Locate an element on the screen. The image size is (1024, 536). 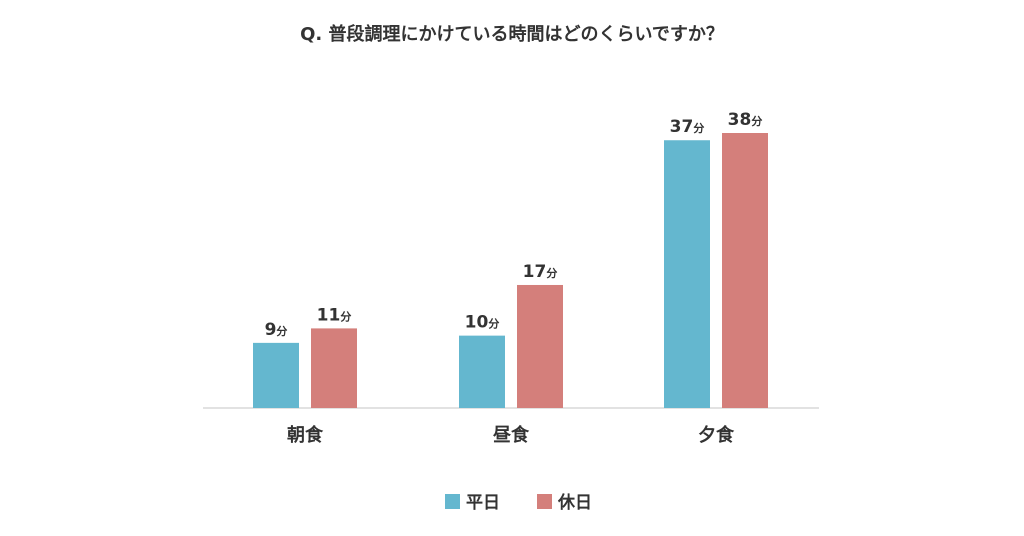
category-label-1: 昼食 is located at coordinates (511, 435).